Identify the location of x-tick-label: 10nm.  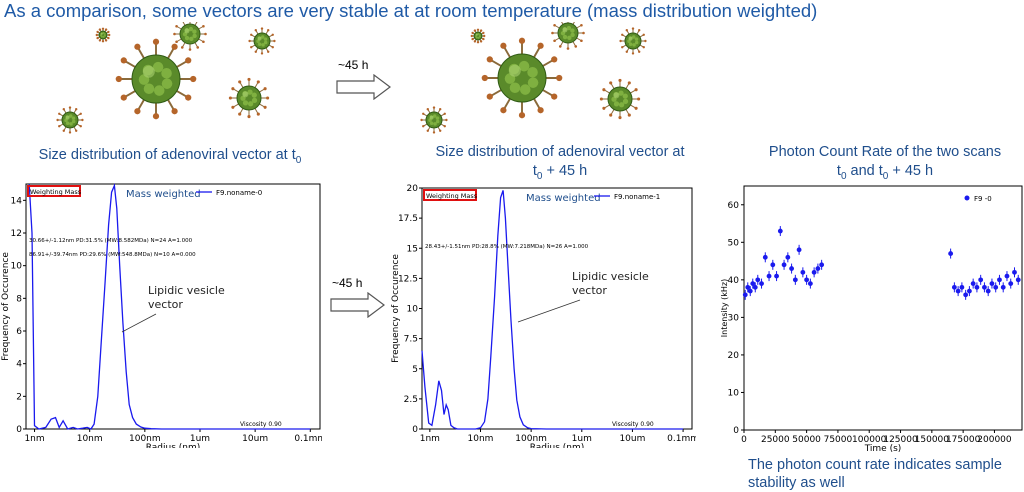
(481, 439).